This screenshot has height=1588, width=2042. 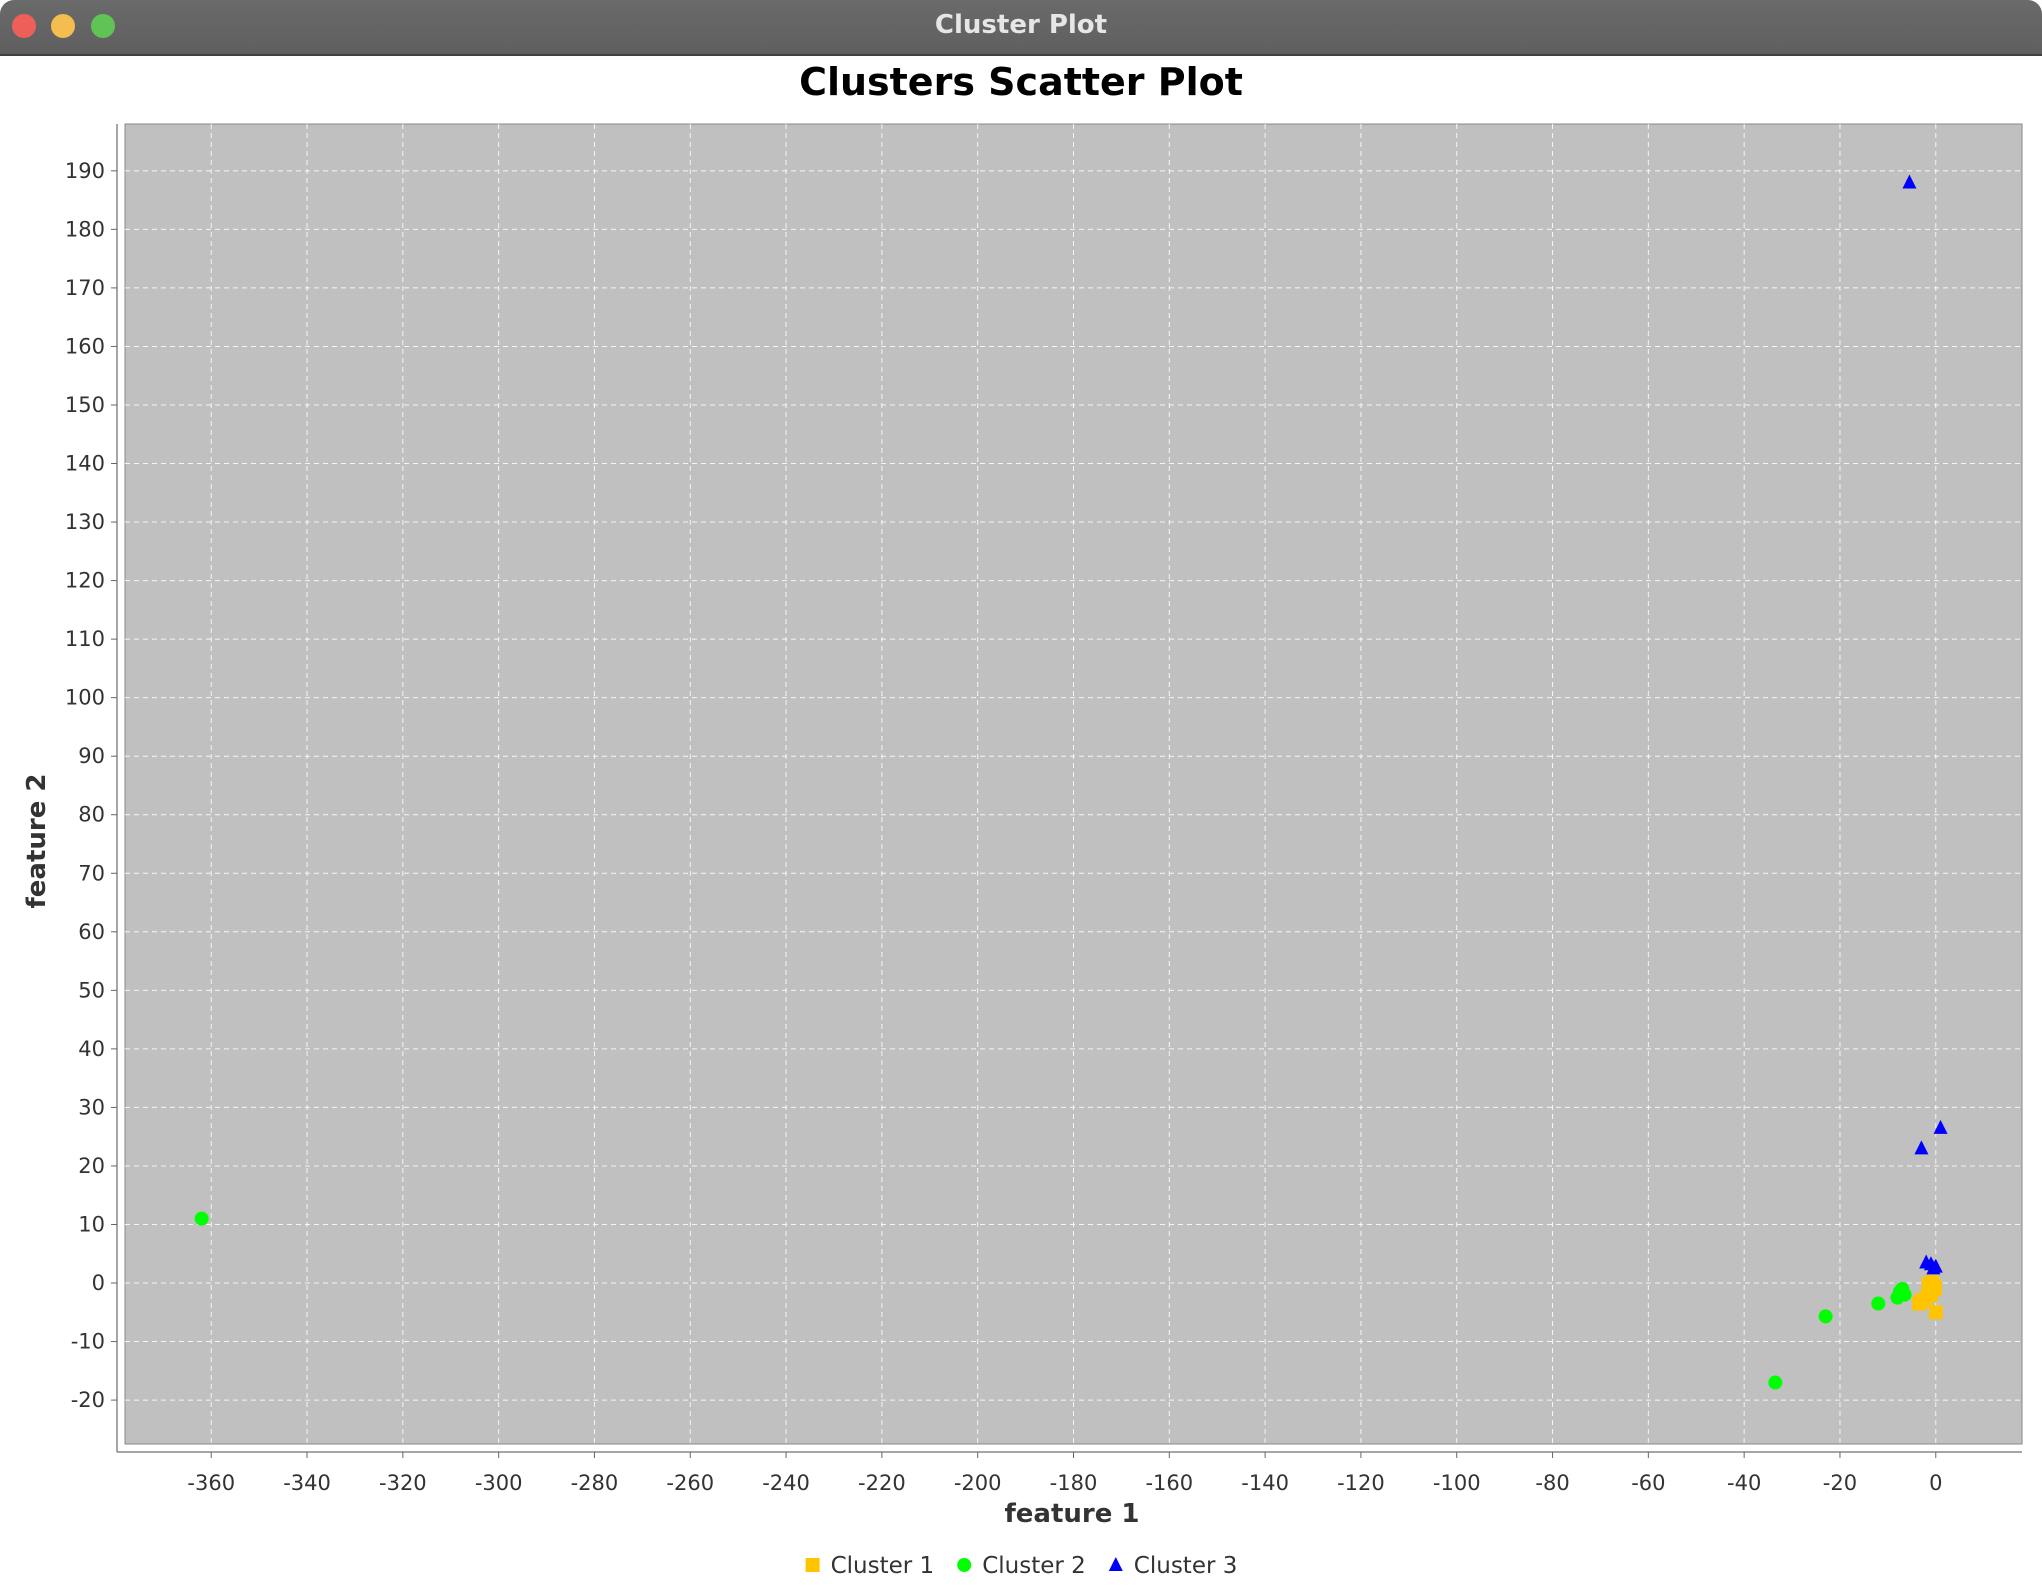 I want to click on y-tick-label: 140, so click(x=85, y=464).